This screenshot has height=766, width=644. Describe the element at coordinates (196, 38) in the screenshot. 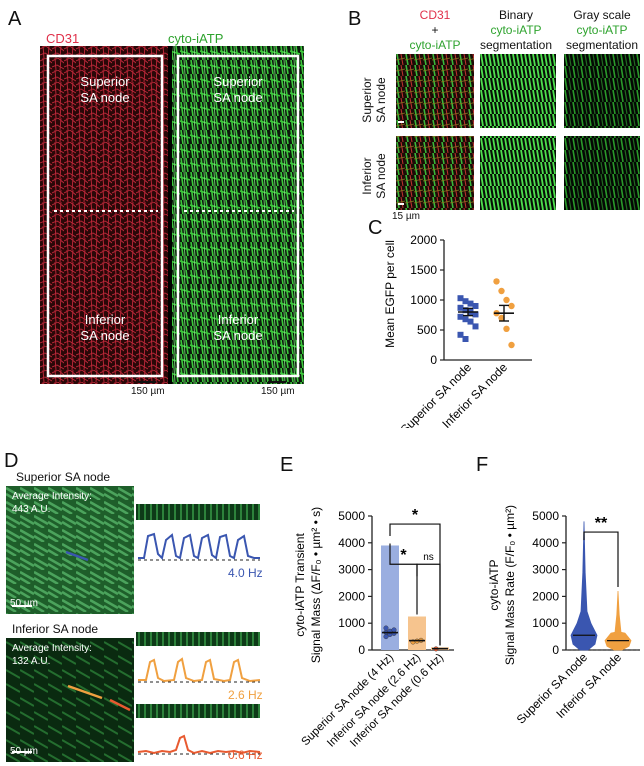

I see `panel-a-label-iatp: cyto-iATP` at that location.